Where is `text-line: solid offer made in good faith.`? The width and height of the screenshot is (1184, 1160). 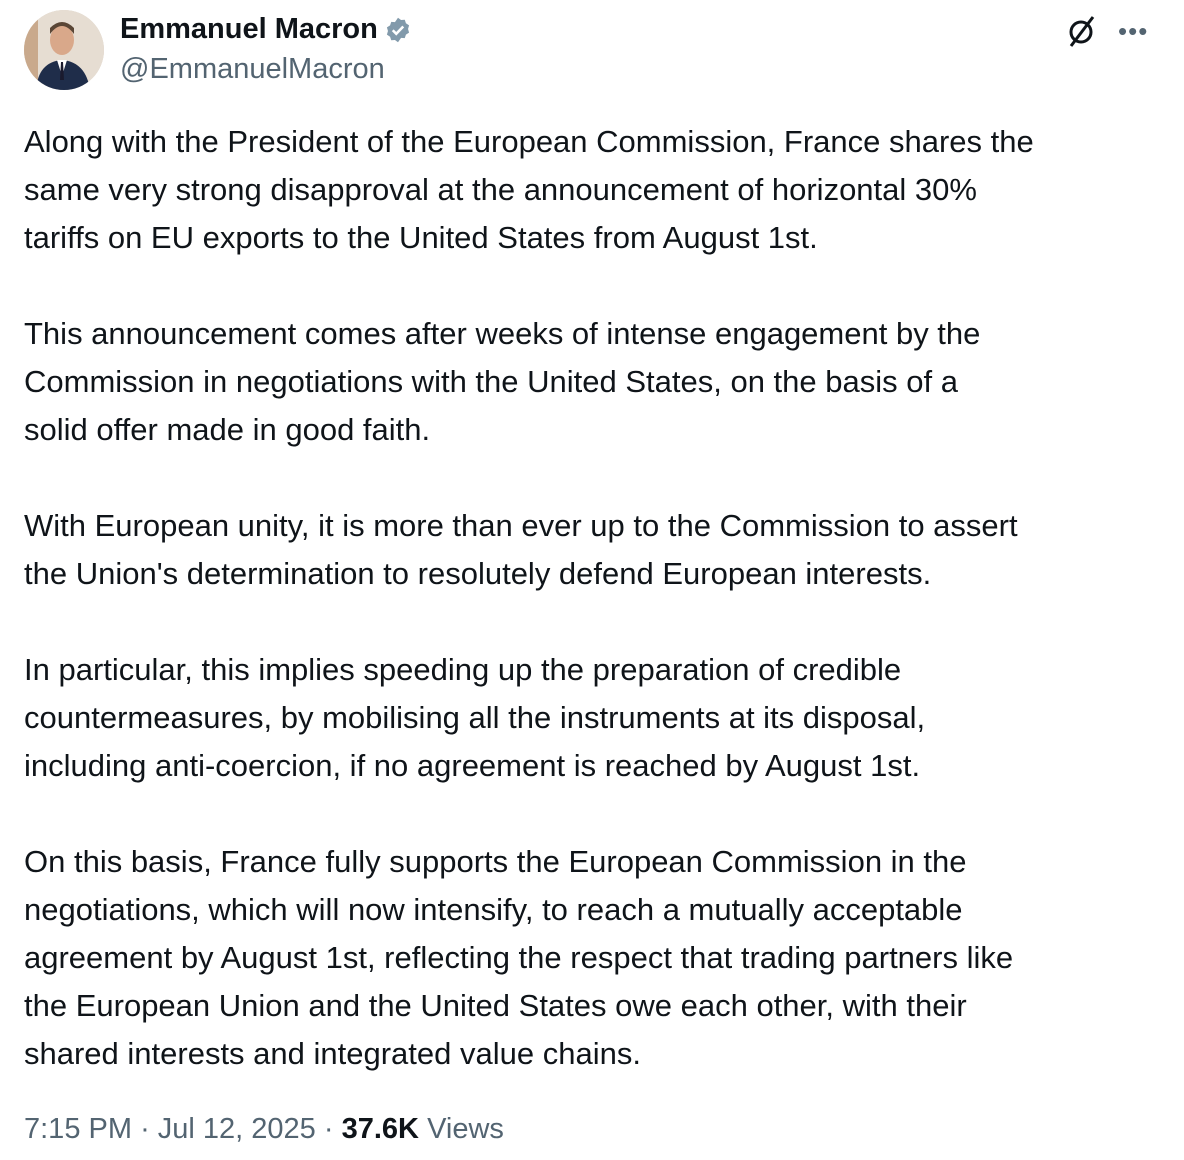 text-line: solid offer made in good faith. is located at coordinates (227, 429).